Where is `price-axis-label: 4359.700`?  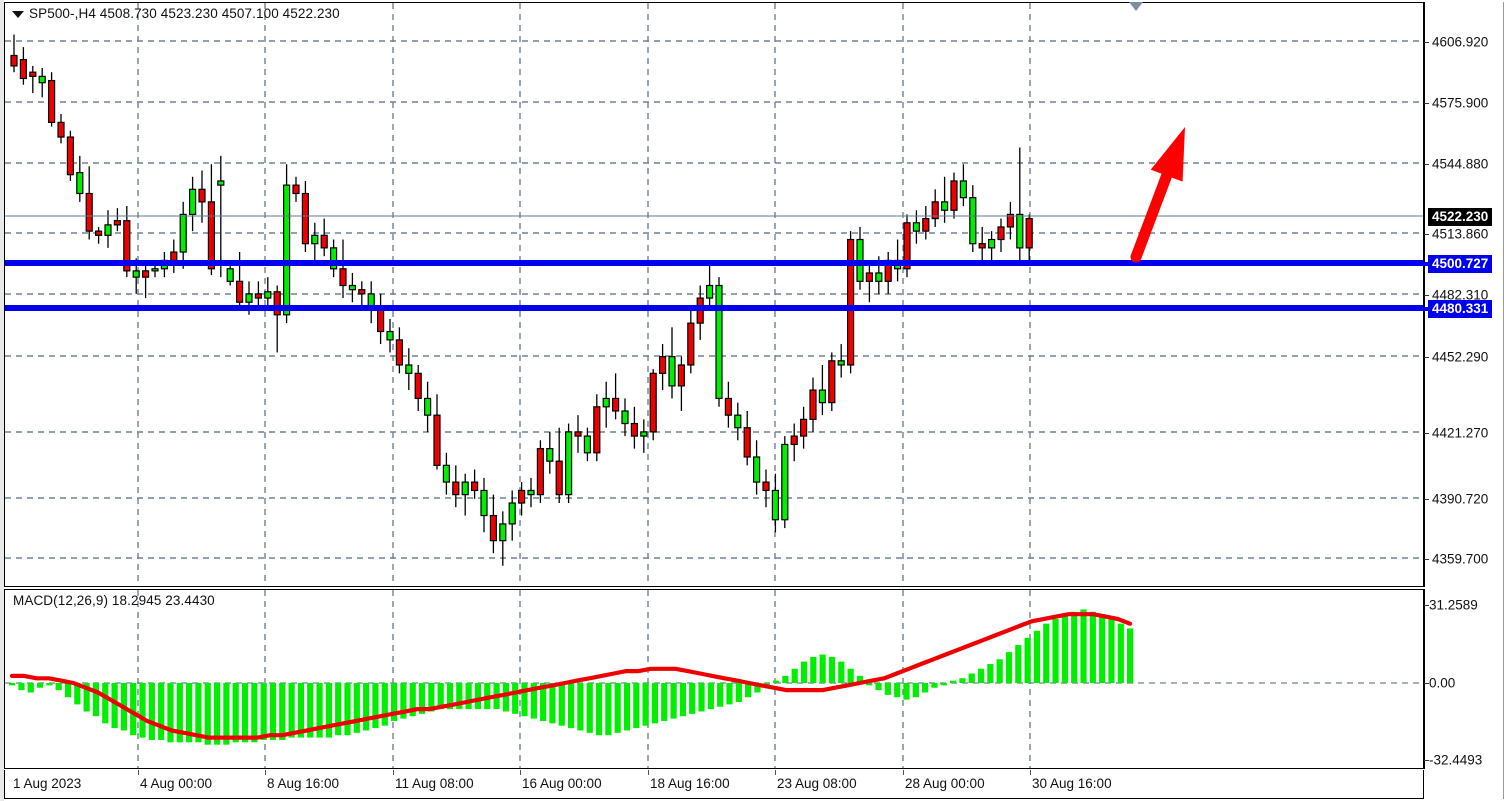
price-axis-label: 4359.700 is located at coordinates (1460, 559).